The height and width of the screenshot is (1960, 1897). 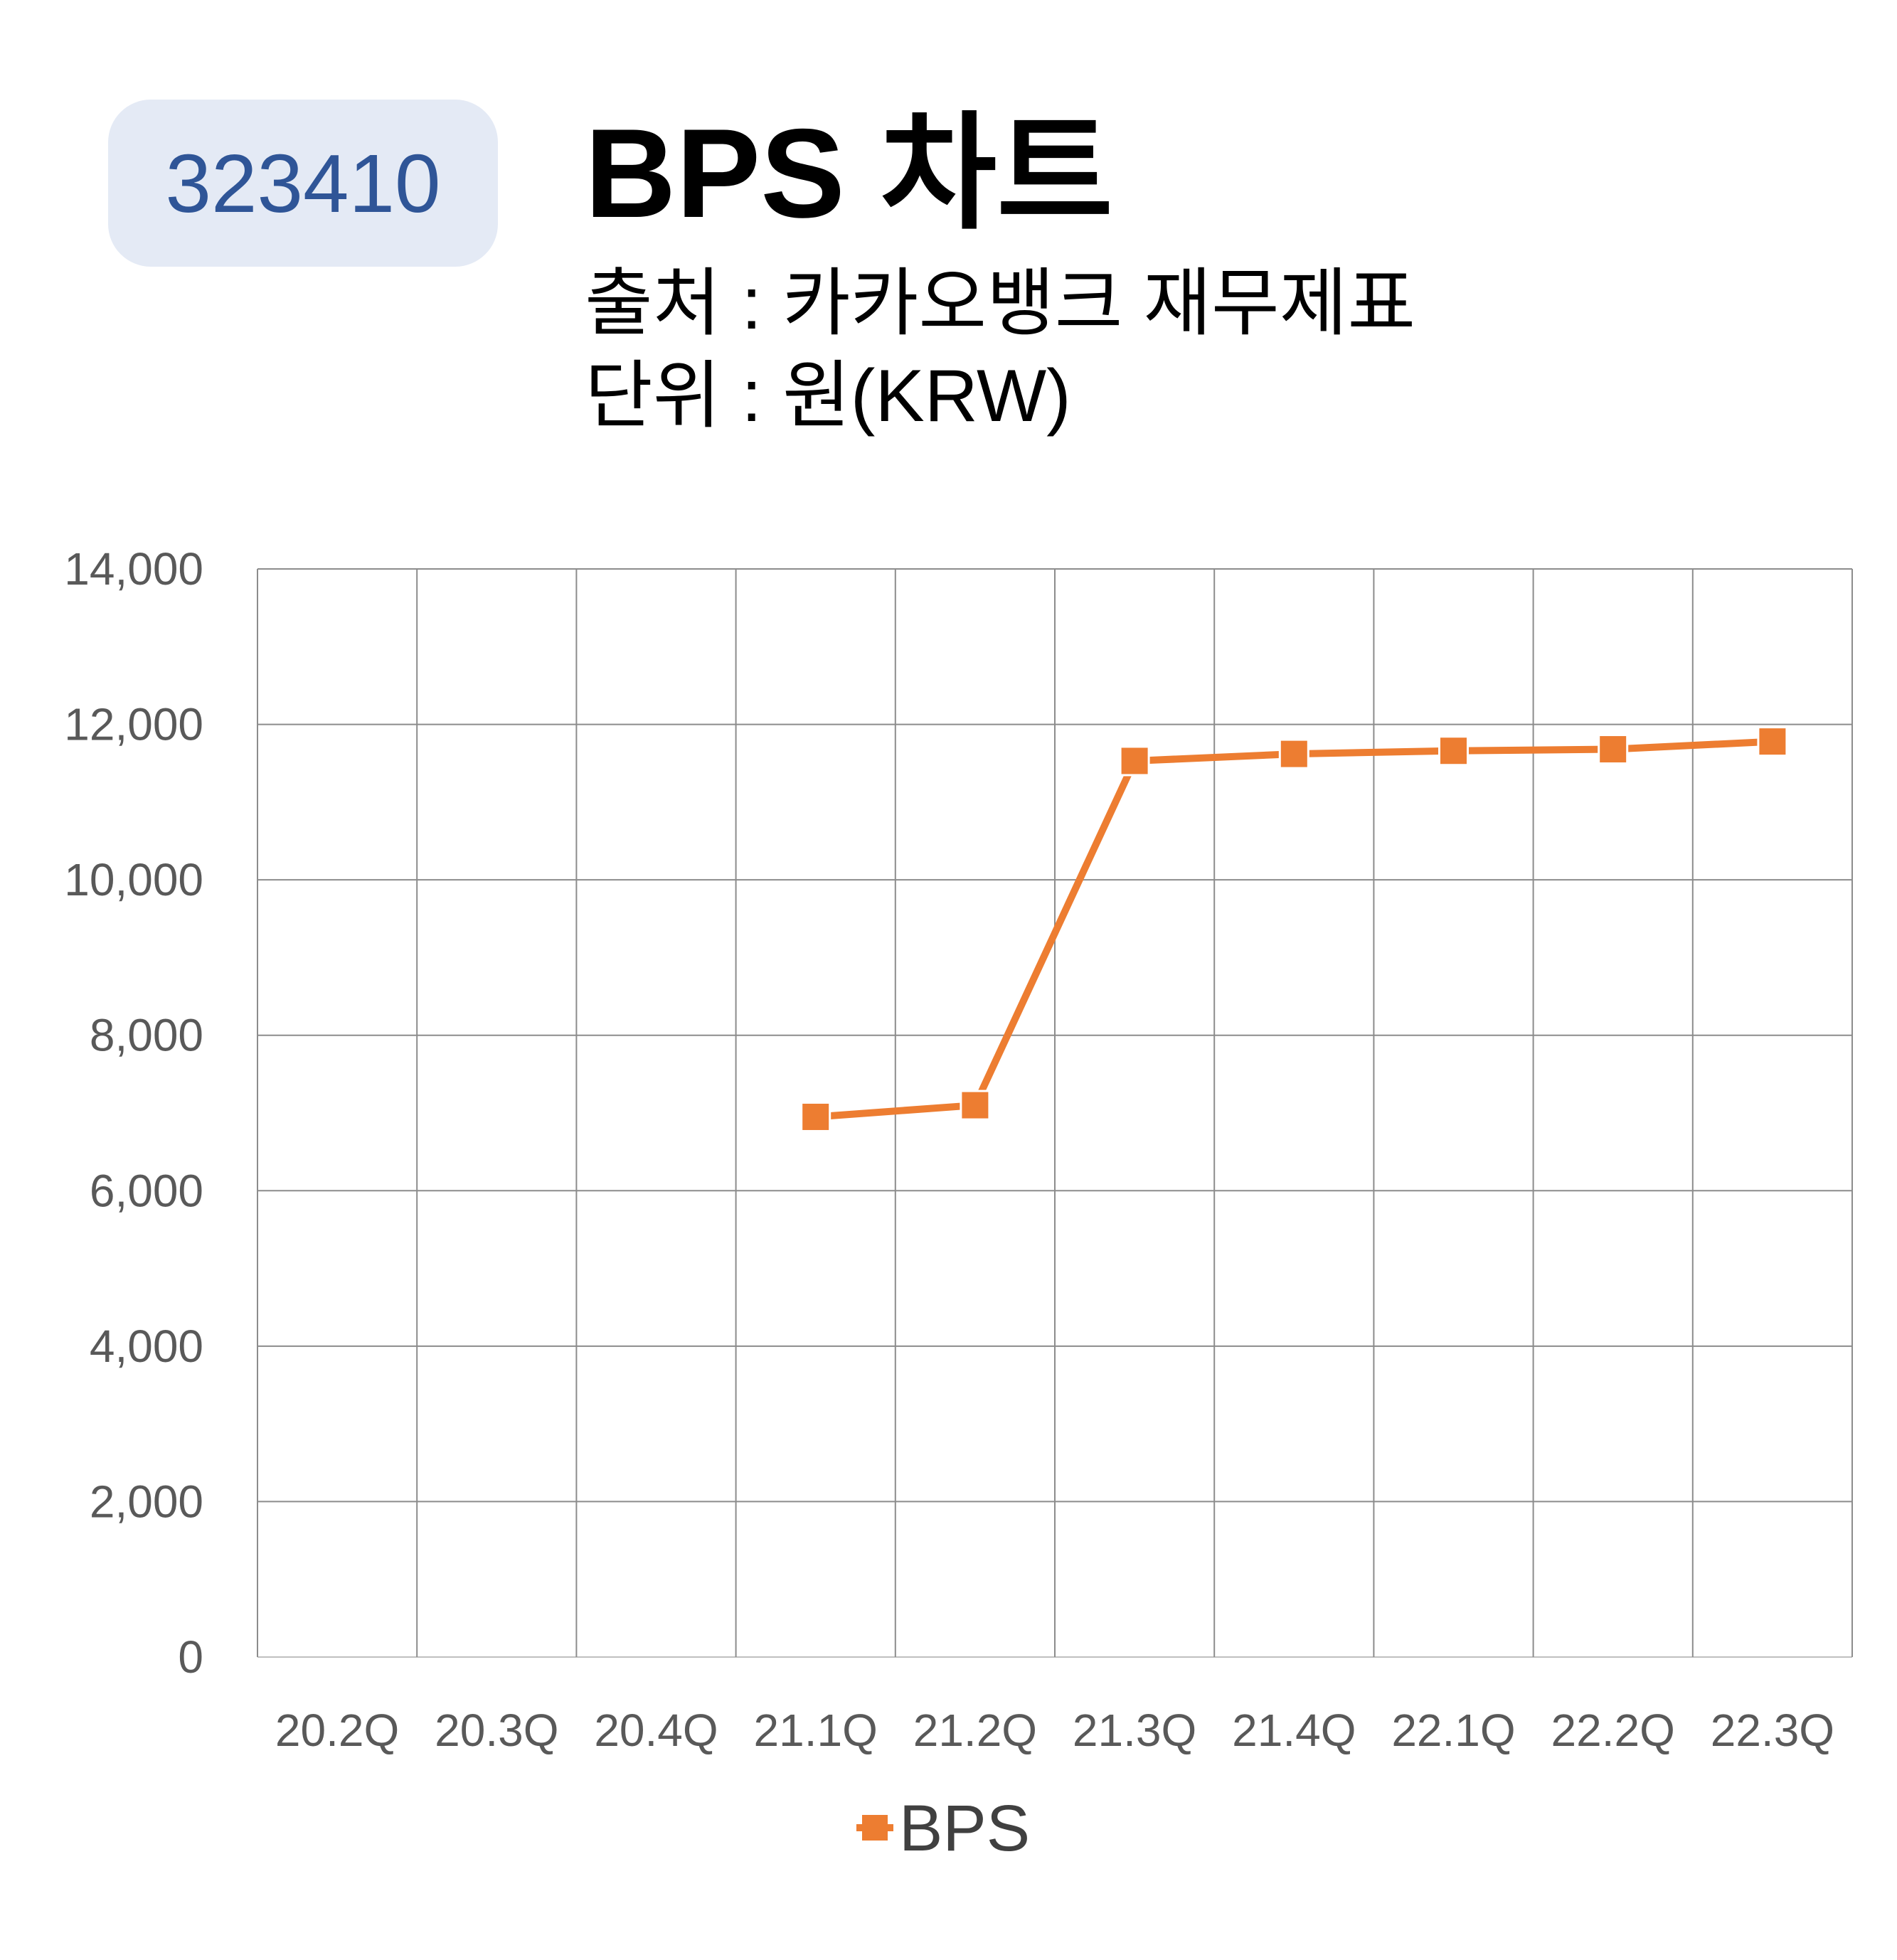 I want to click on y-tick-label: 14,000, so click(x=134, y=569).